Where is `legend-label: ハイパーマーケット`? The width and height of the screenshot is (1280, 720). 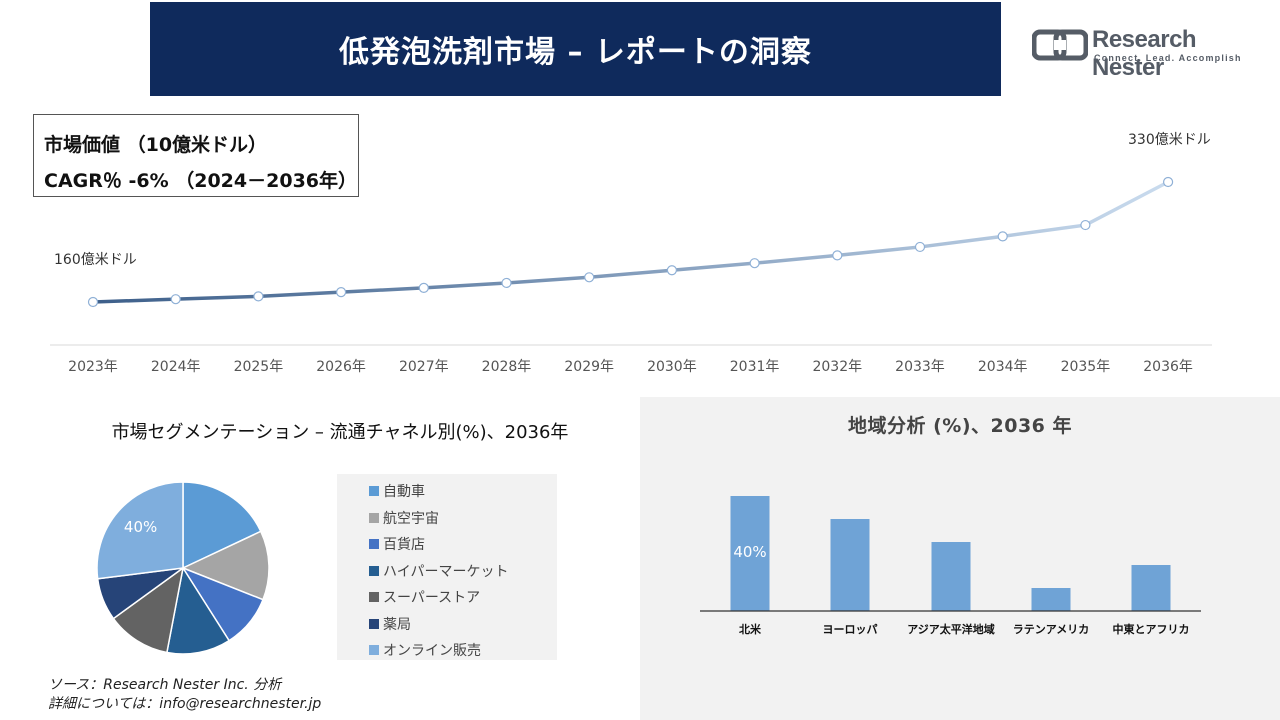 legend-label: ハイパーマーケット is located at coordinates (446, 571).